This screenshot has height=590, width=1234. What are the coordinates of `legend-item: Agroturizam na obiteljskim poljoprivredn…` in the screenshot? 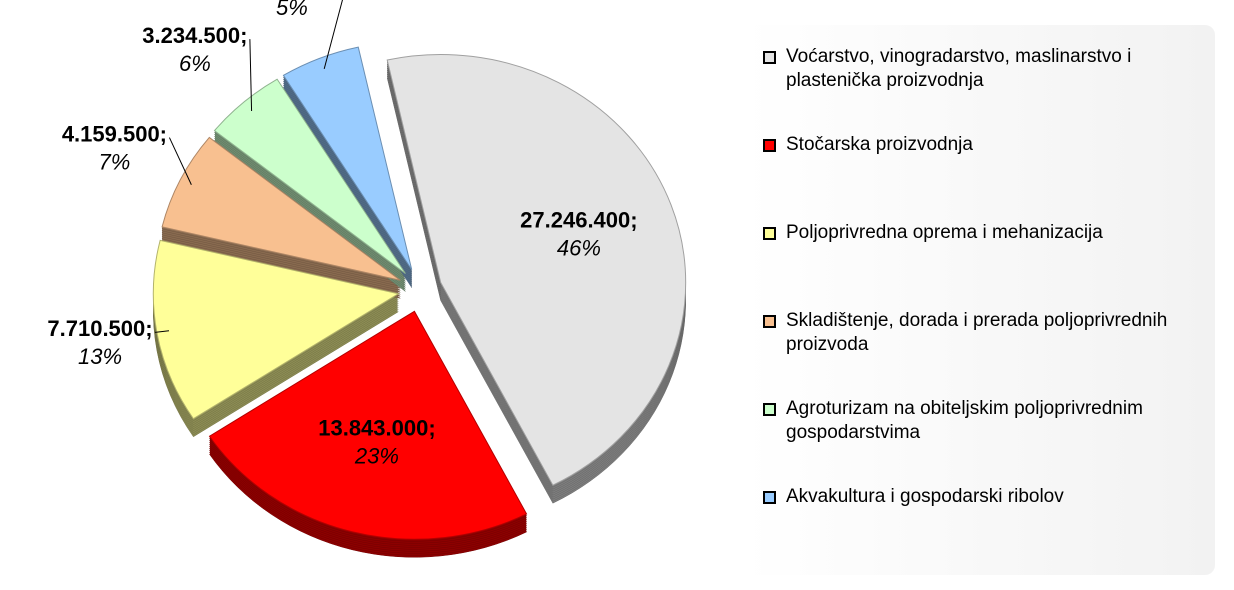 It's located at (980, 432).